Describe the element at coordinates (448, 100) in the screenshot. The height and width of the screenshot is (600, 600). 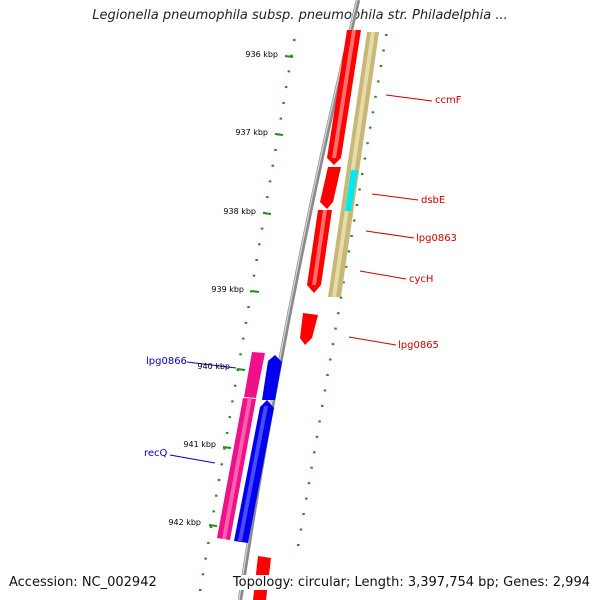
I see `gene-label-ccmF: ccmF` at that location.